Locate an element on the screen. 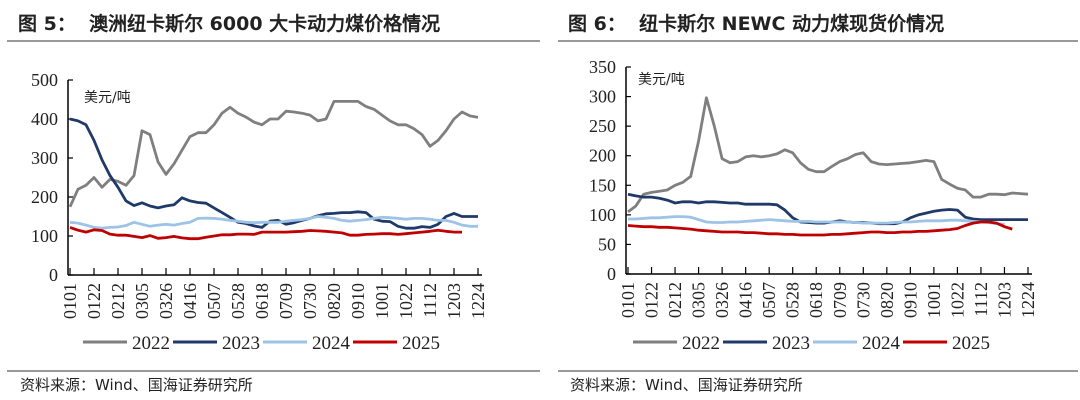 This screenshot has height=400, width=1080. source-note-right: 资料来源：Wind、国海证券研究所 is located at coordinates (686, 385).